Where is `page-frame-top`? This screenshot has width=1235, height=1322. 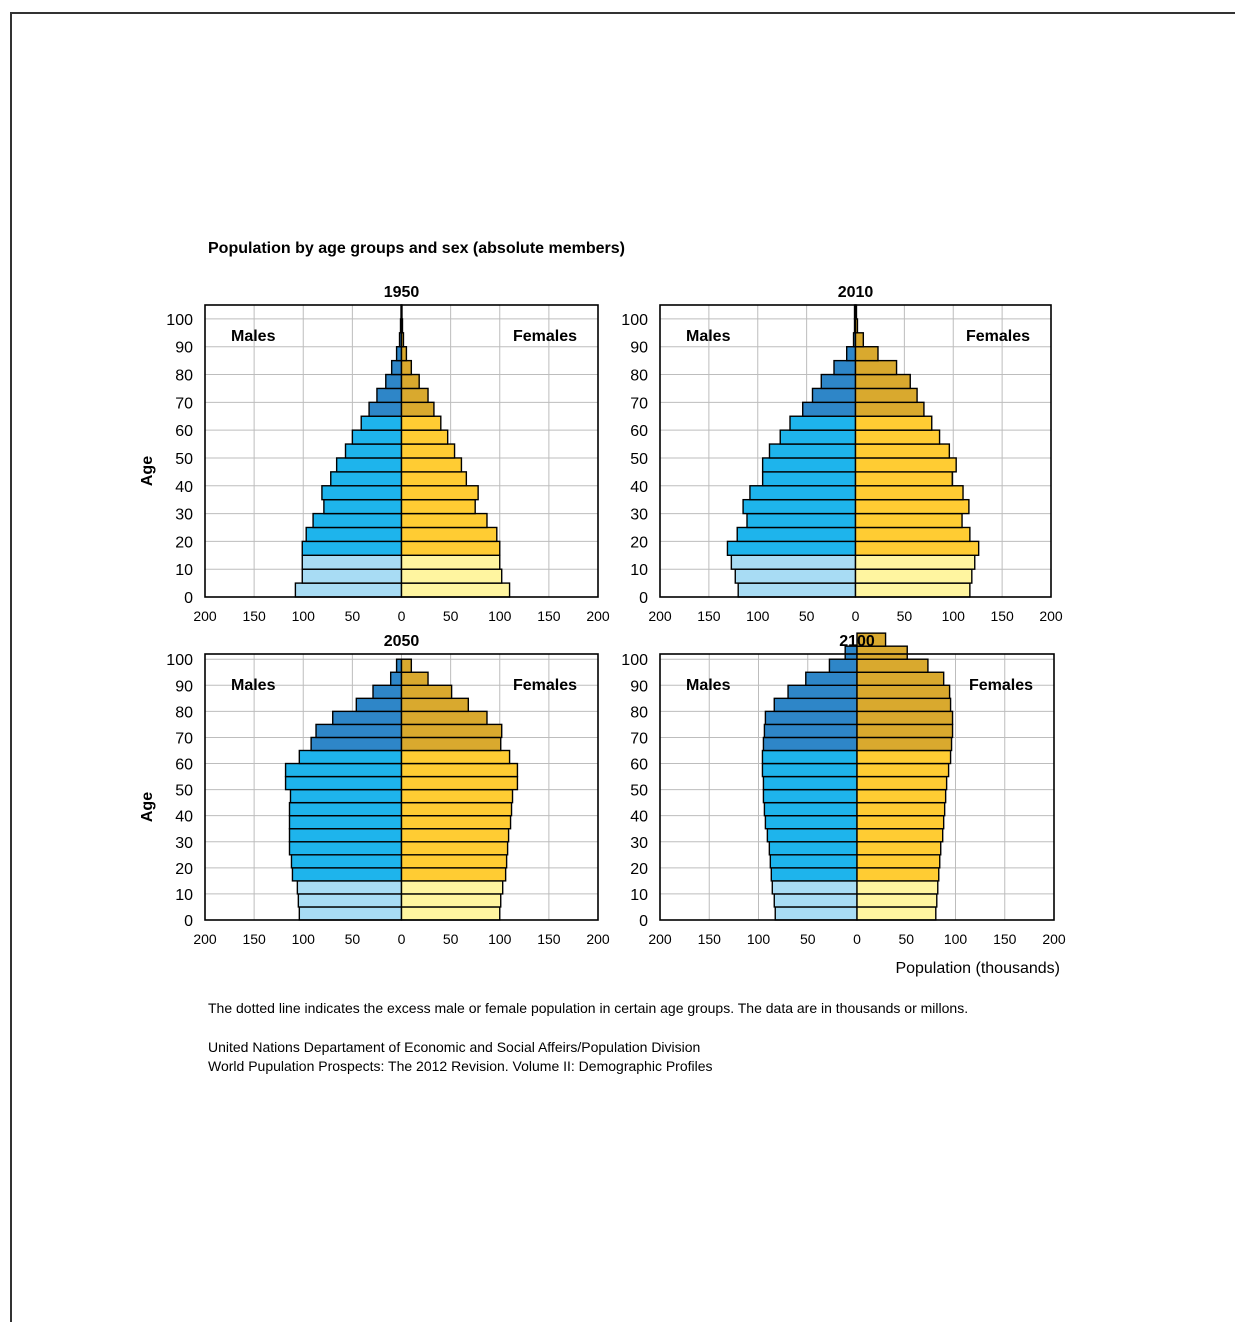
page-frame-top is located at coordinates (622, 13).